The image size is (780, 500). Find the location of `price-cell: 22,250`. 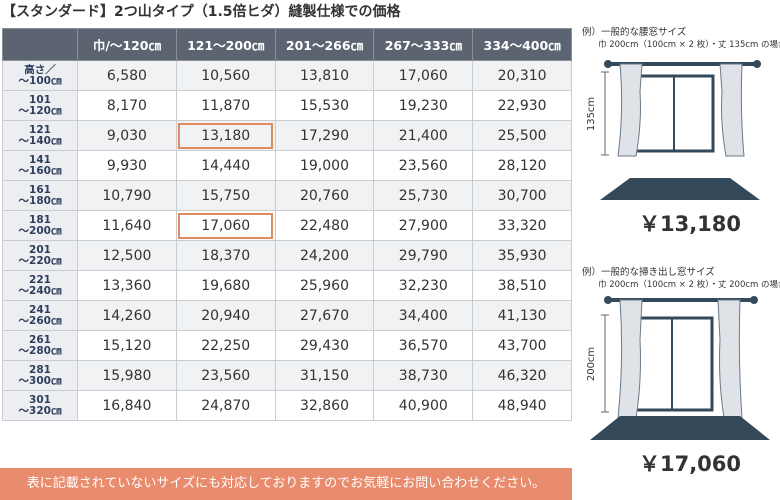

price-cell: 22,250 is located at coordinates (225, 345).